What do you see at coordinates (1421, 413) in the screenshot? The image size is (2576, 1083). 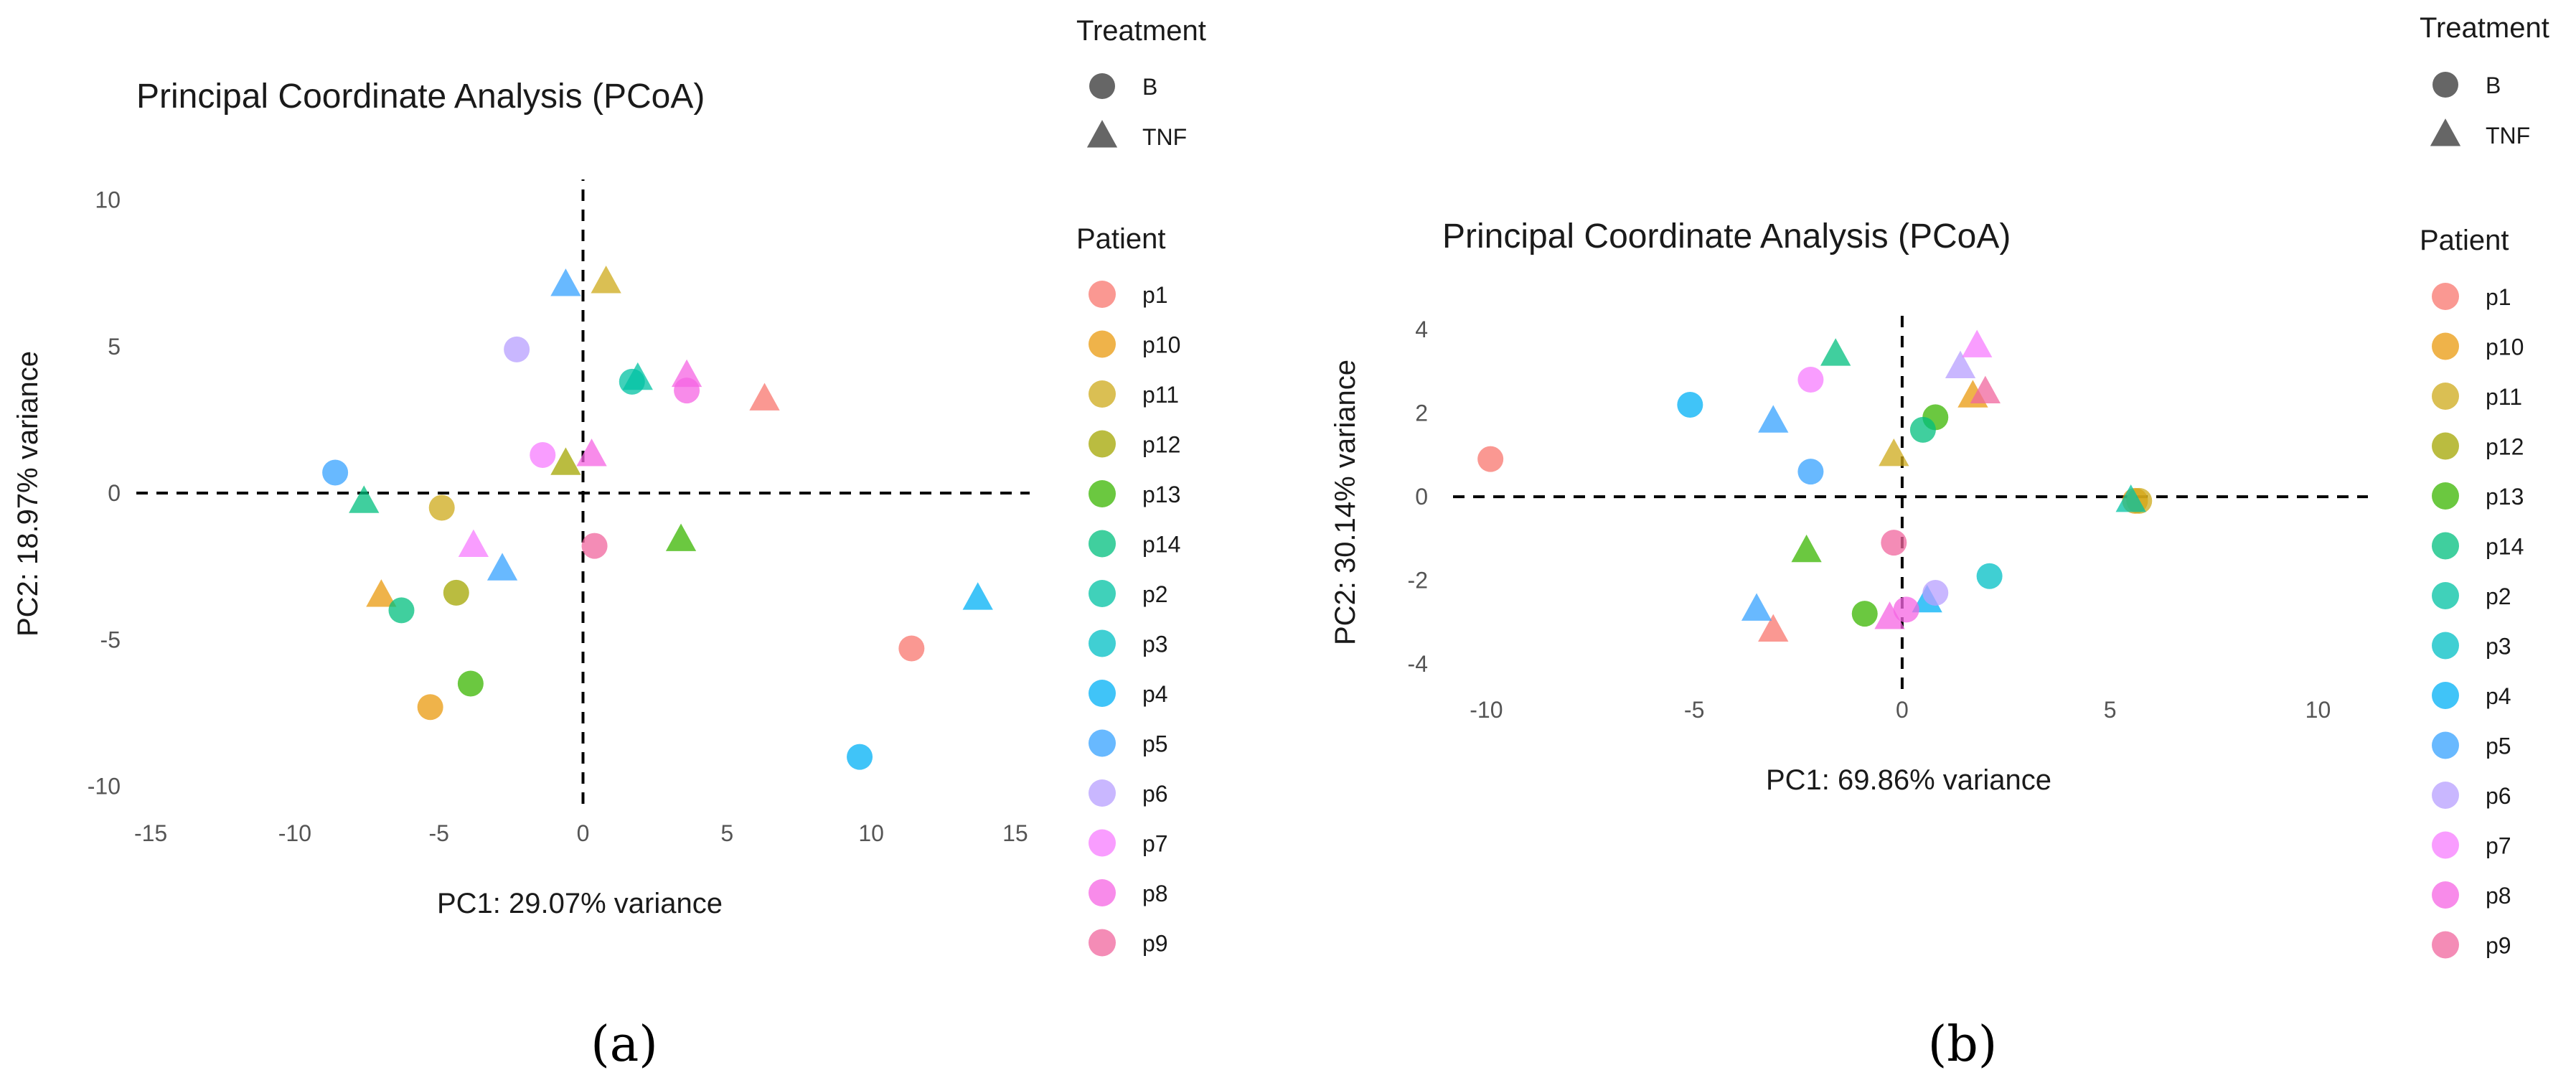 I see `y-tick-label: 2` at bounding box center [1421, 413].